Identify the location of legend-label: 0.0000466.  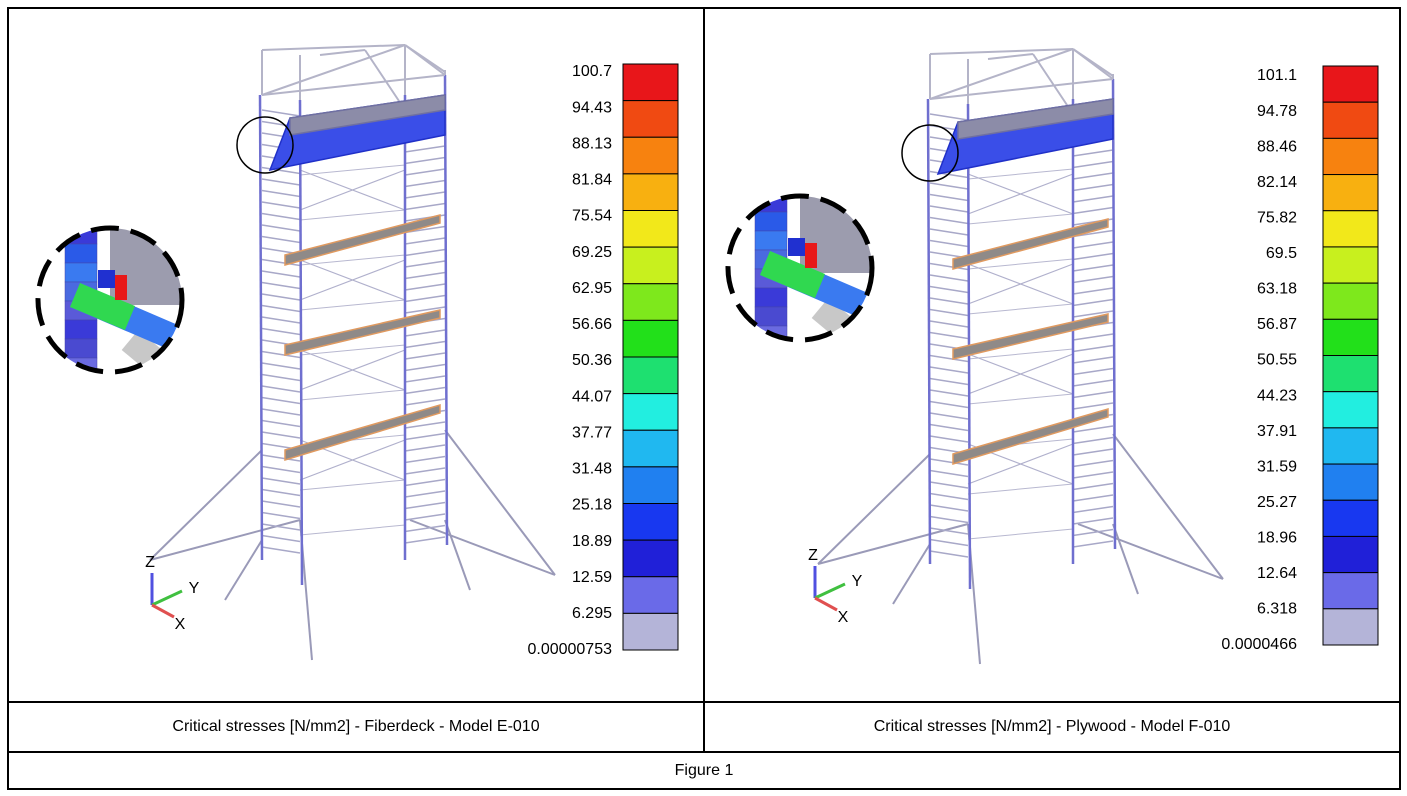
(1259, 644).